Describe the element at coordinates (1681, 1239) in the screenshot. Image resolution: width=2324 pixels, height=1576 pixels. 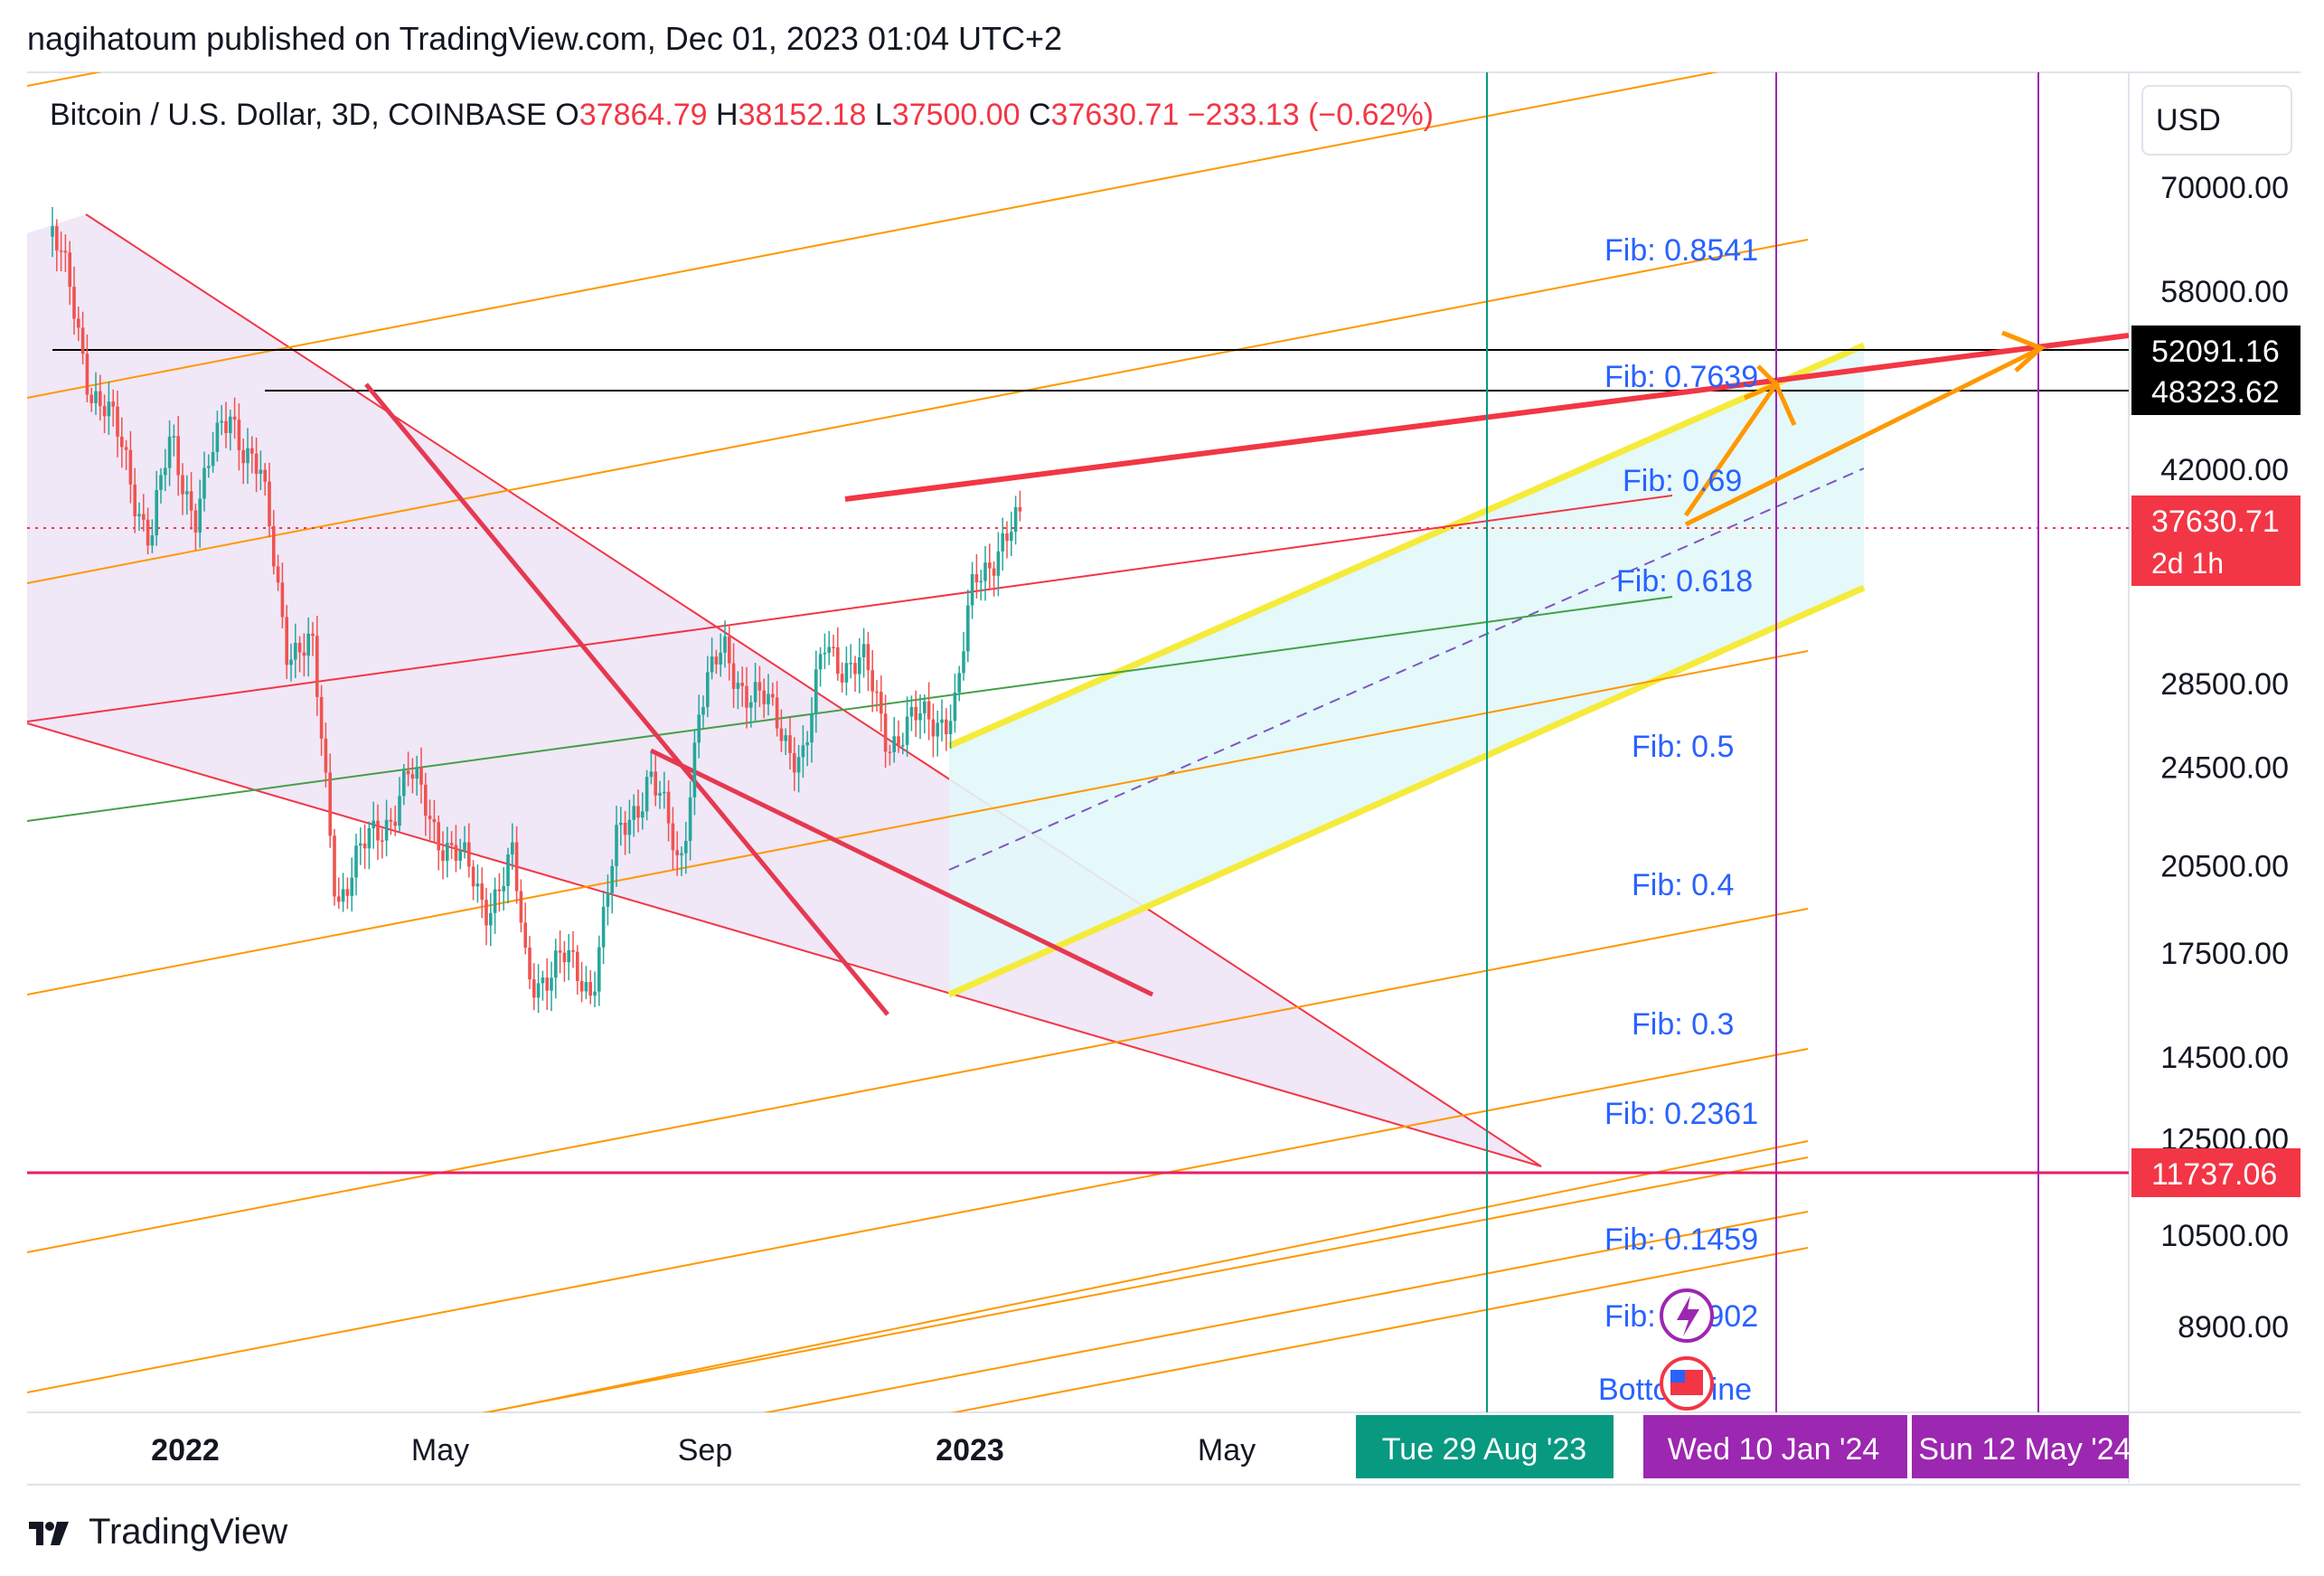
I see `fib-label-8: Fib: 0.1459` at that location.